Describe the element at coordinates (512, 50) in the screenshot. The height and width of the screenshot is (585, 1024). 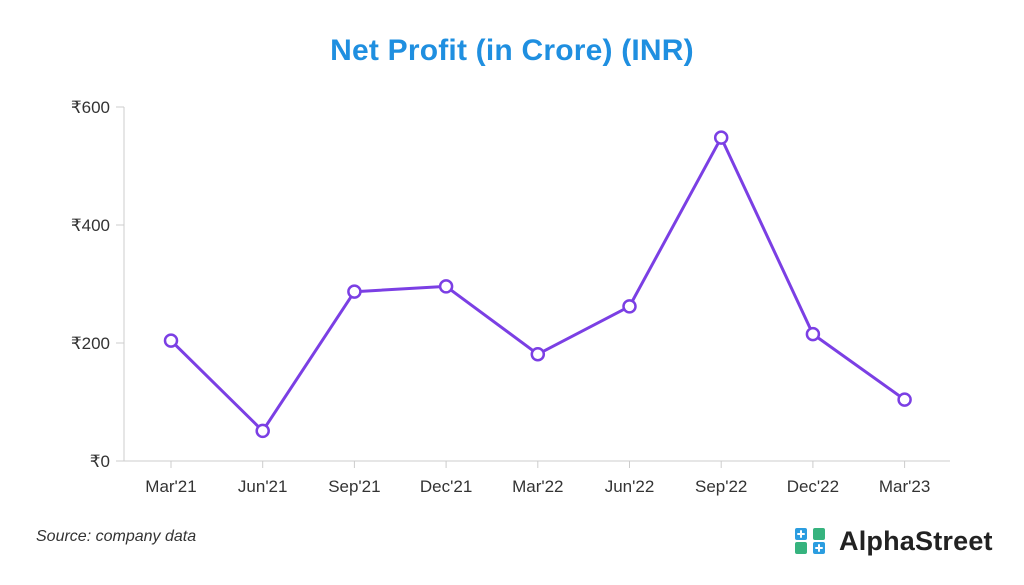
I see `chart-title: Net Profit (in Crore) (INR)` at that location.